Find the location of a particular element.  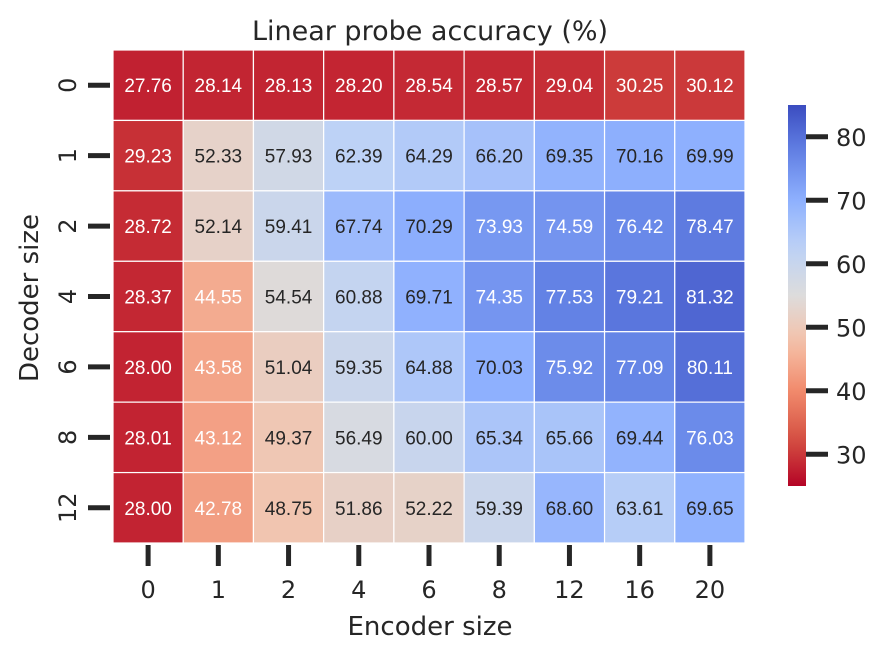

colorbar-tick-label-4: 70 is located at coordinates (851, 201).